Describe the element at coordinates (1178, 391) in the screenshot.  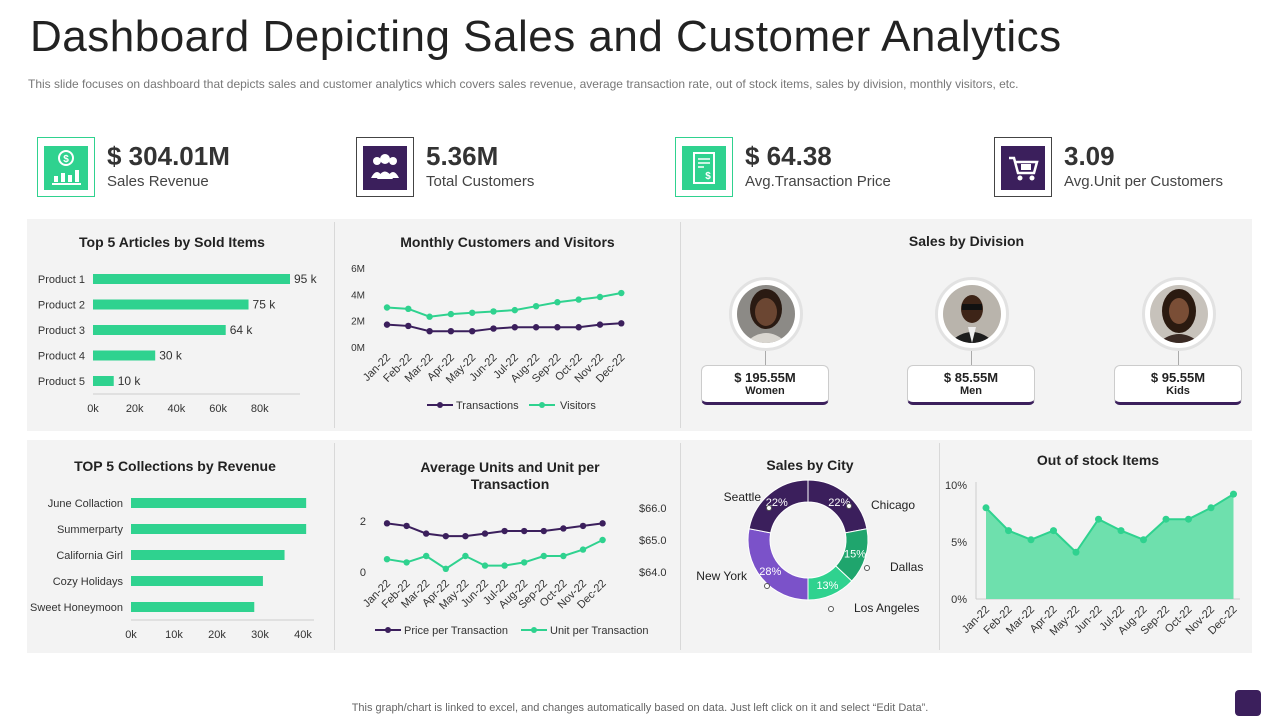
I see `division-label: Kids` at that location.